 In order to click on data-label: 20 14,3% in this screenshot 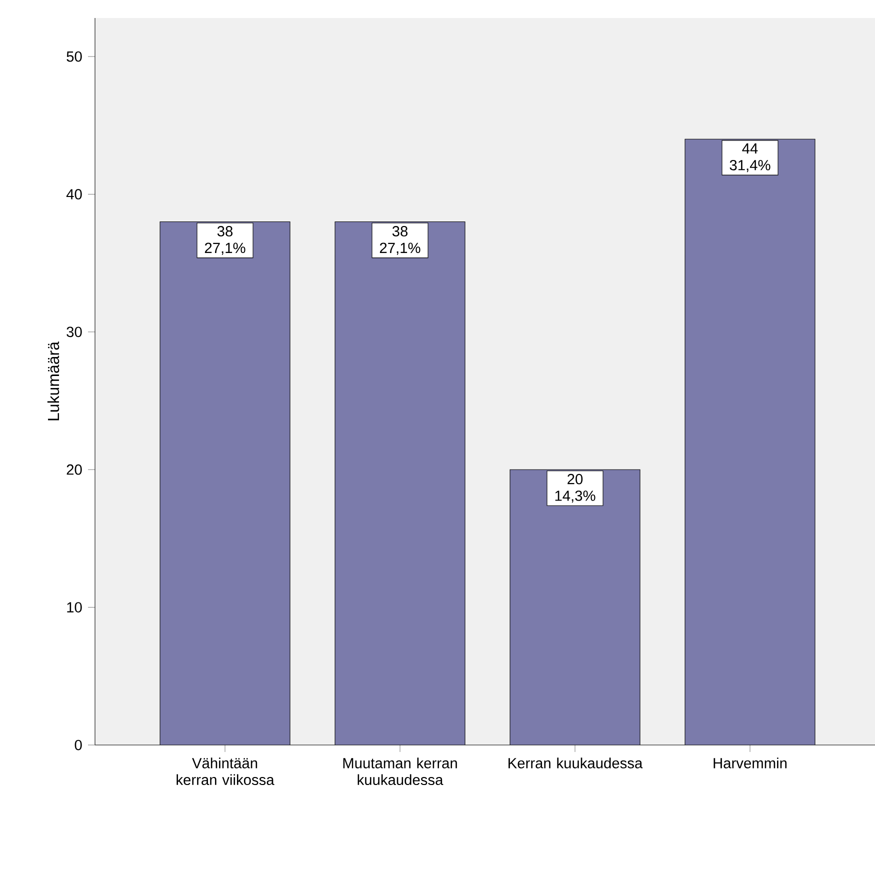, I will do `click(575, 488)`.